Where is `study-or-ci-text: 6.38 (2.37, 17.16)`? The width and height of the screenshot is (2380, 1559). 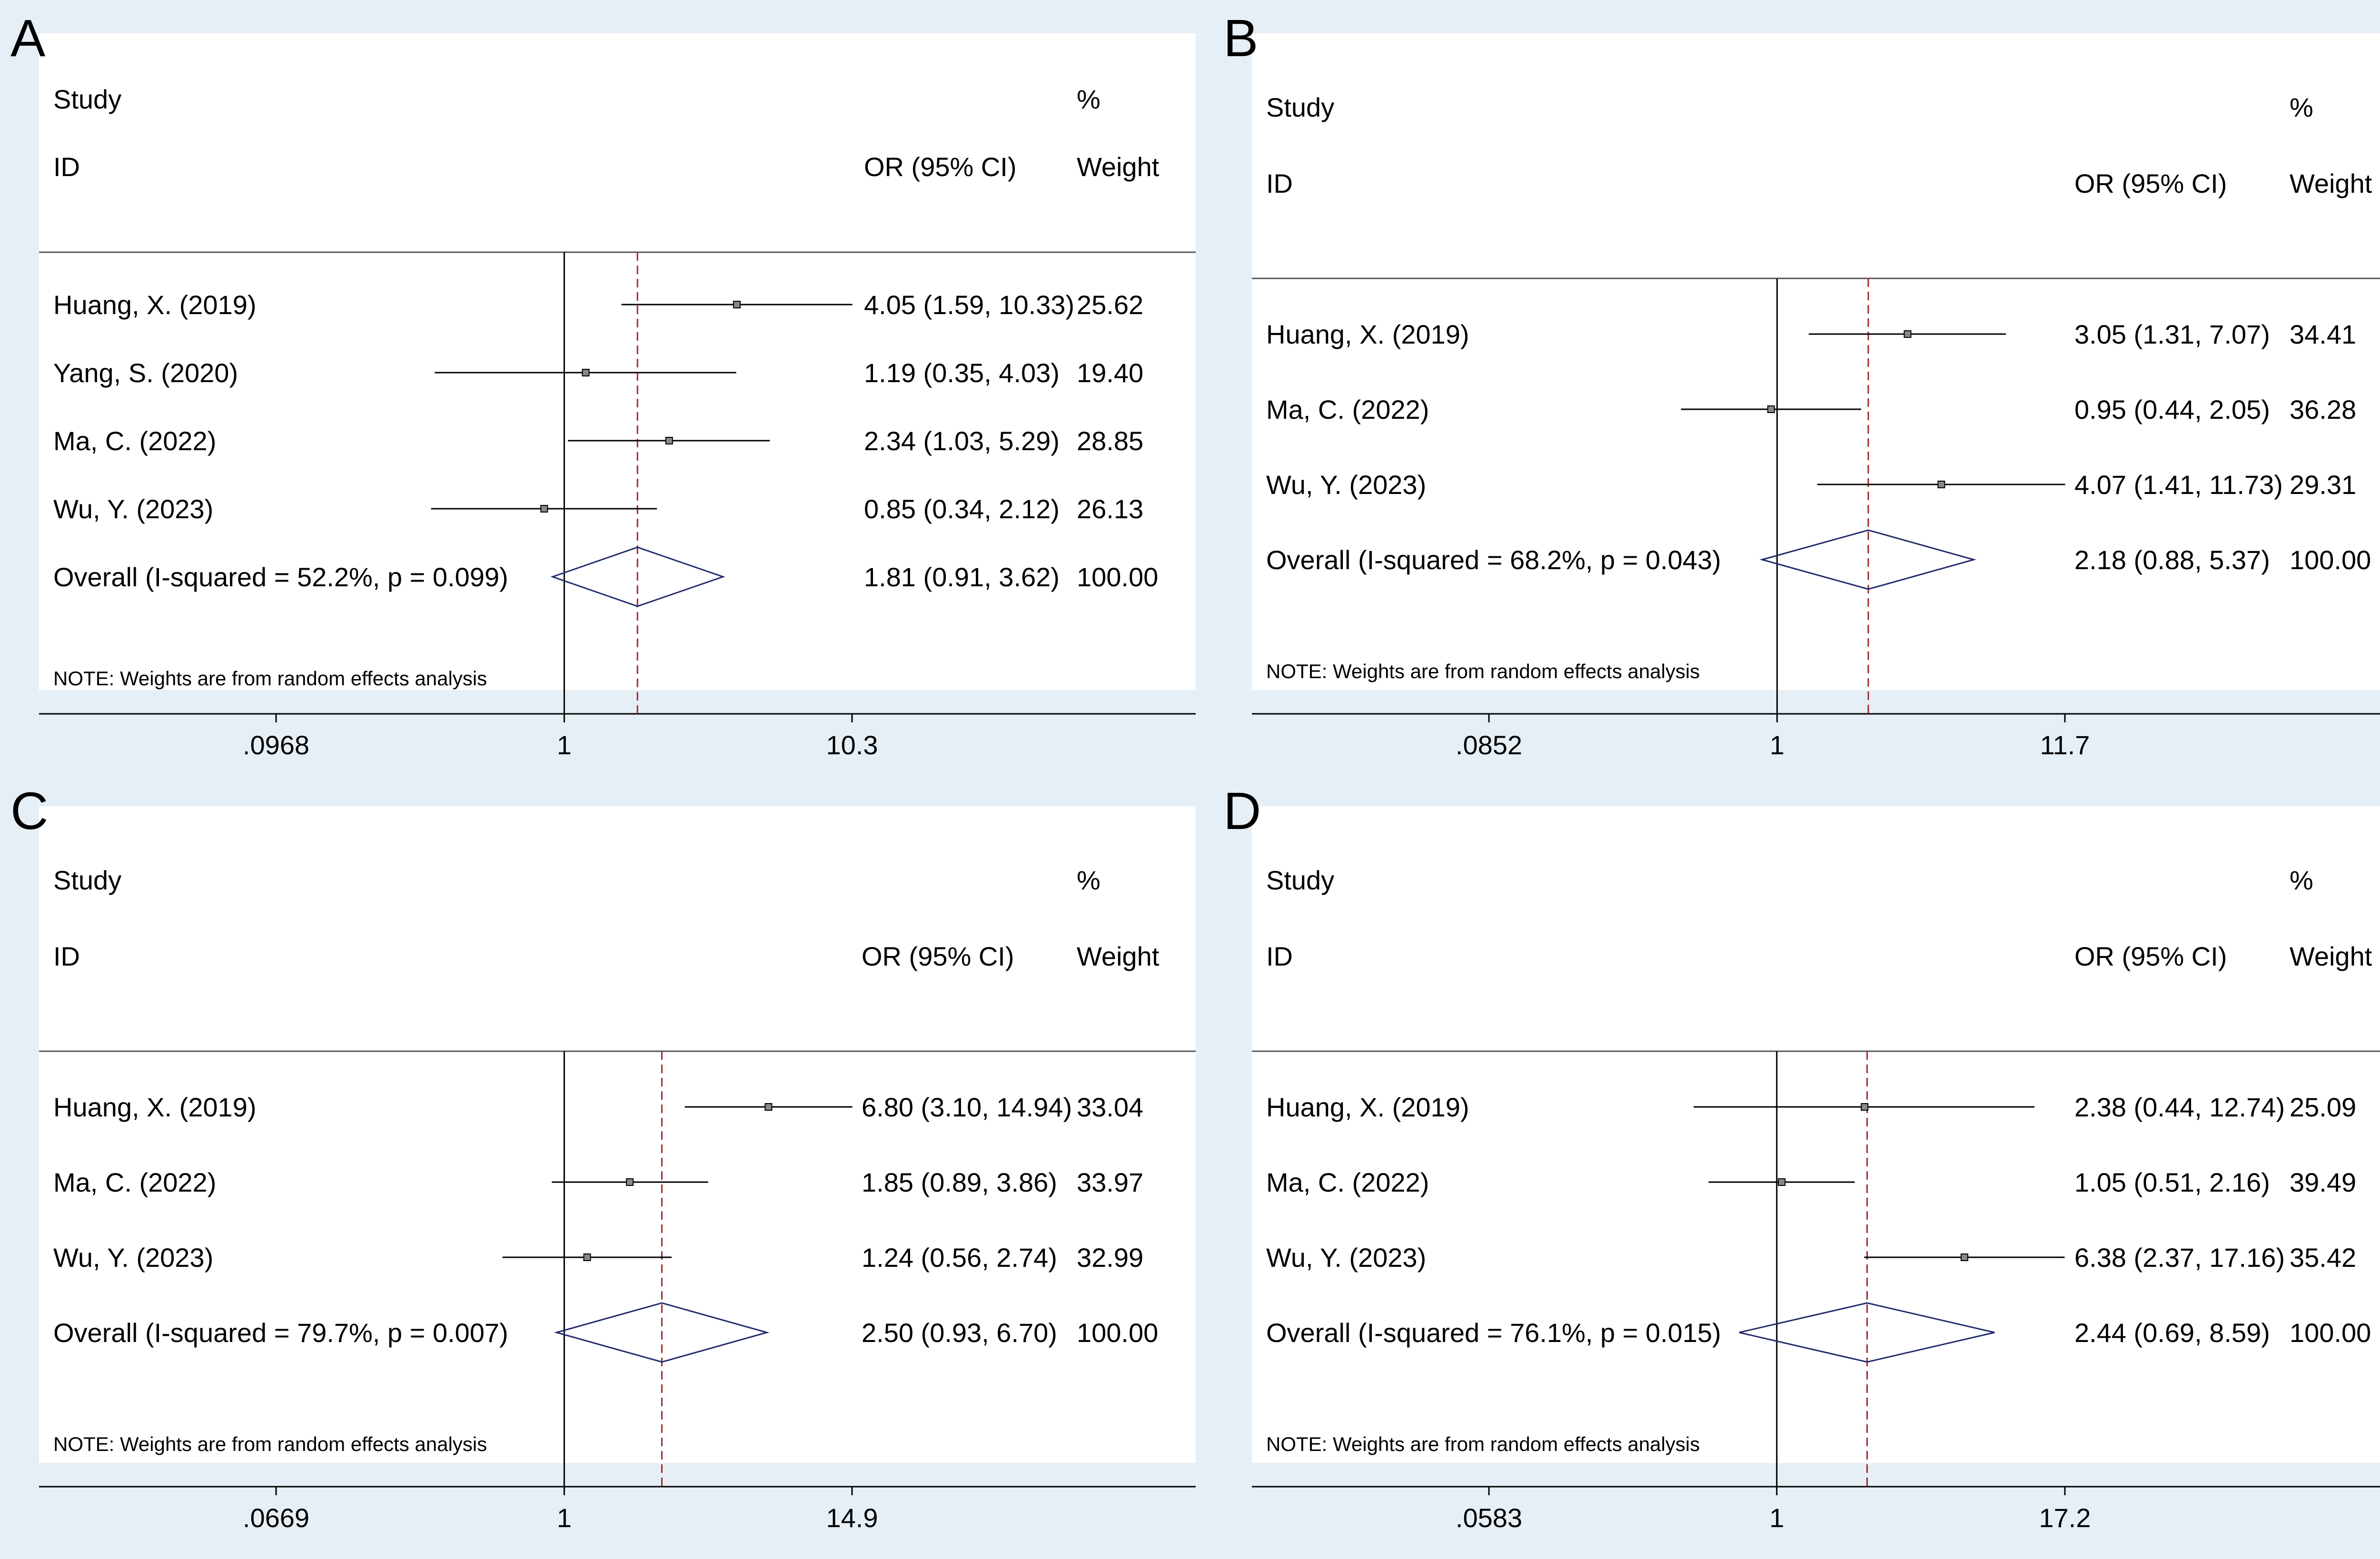 study-or-ci-text: 6.38 (2.37, 17.16) is located at coordinates (2179, 1258).